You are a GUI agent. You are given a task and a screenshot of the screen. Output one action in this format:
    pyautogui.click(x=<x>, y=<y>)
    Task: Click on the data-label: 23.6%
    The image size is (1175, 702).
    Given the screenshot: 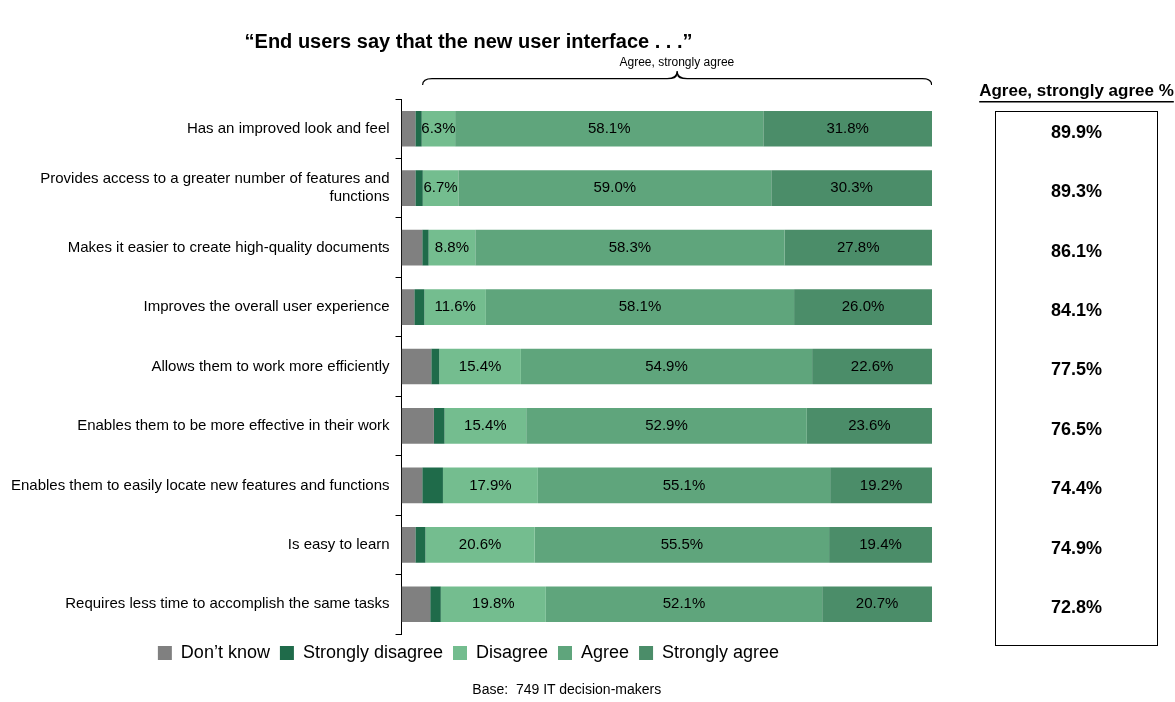 What is the action you would take?
    pyautogui.click(x=869, y=425)
    